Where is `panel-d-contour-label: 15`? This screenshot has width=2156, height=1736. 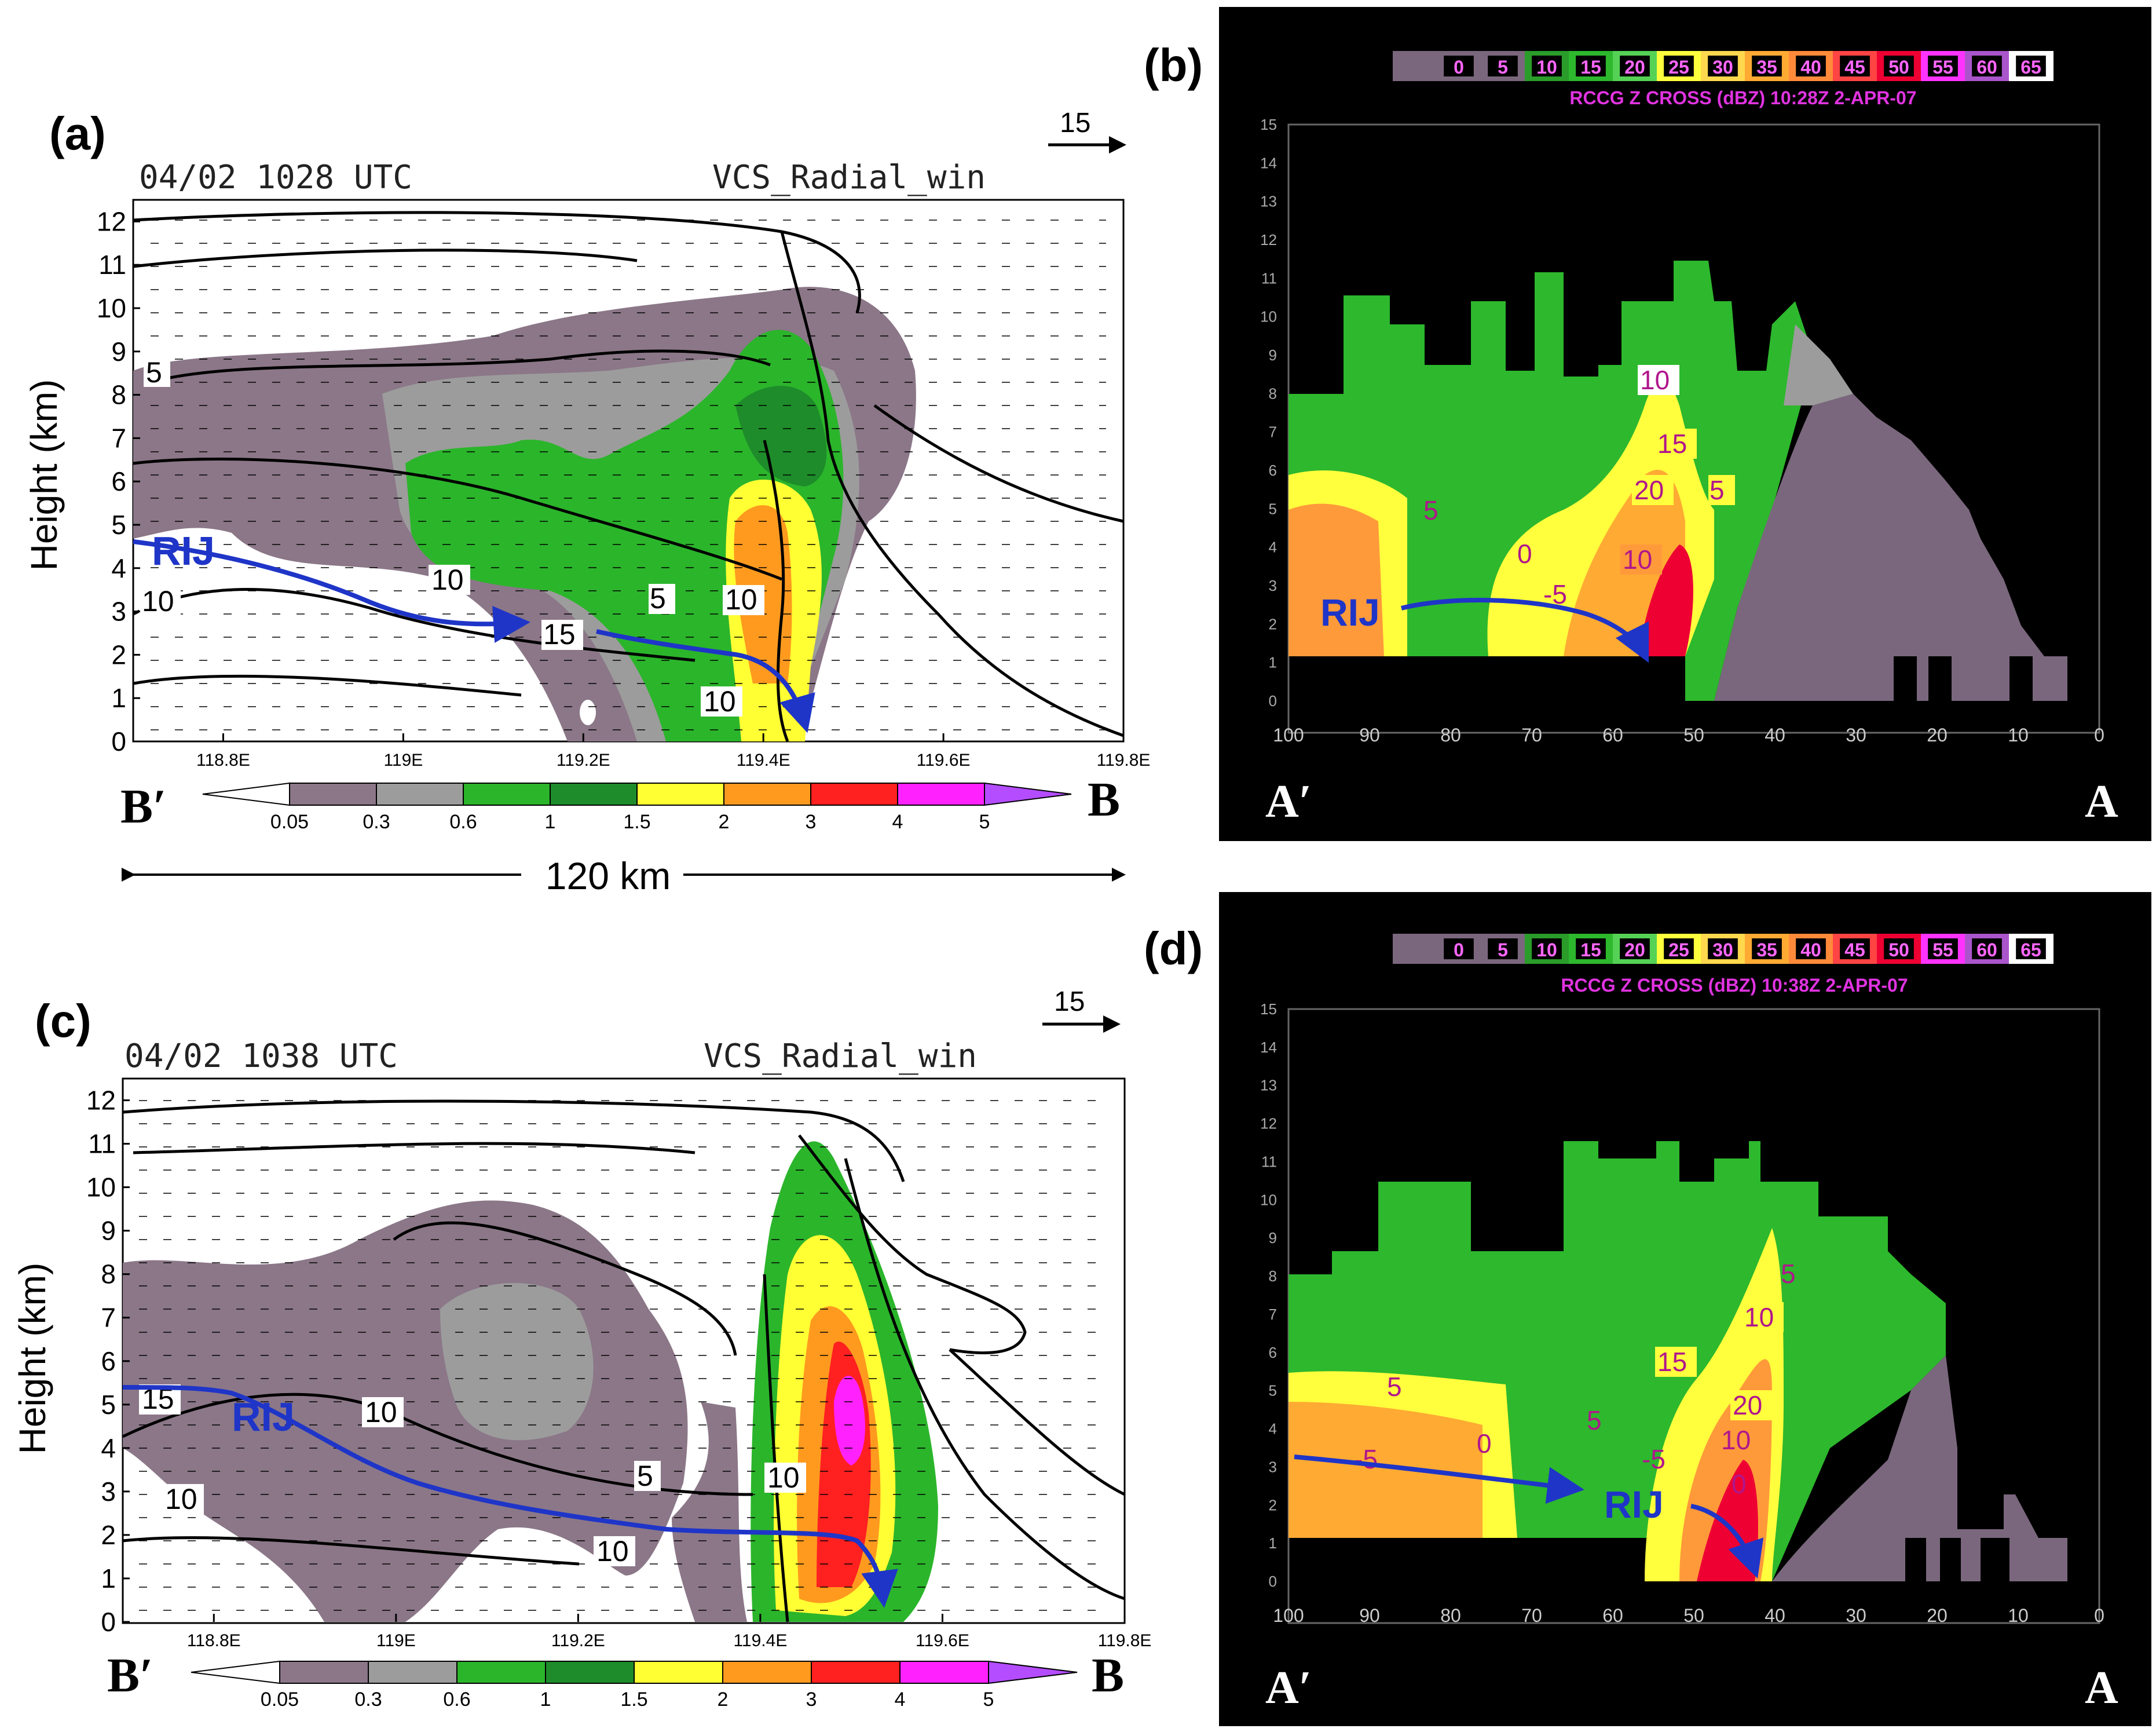
panel-d-contour-label: 15 is located at coordinates (1672, 1362).